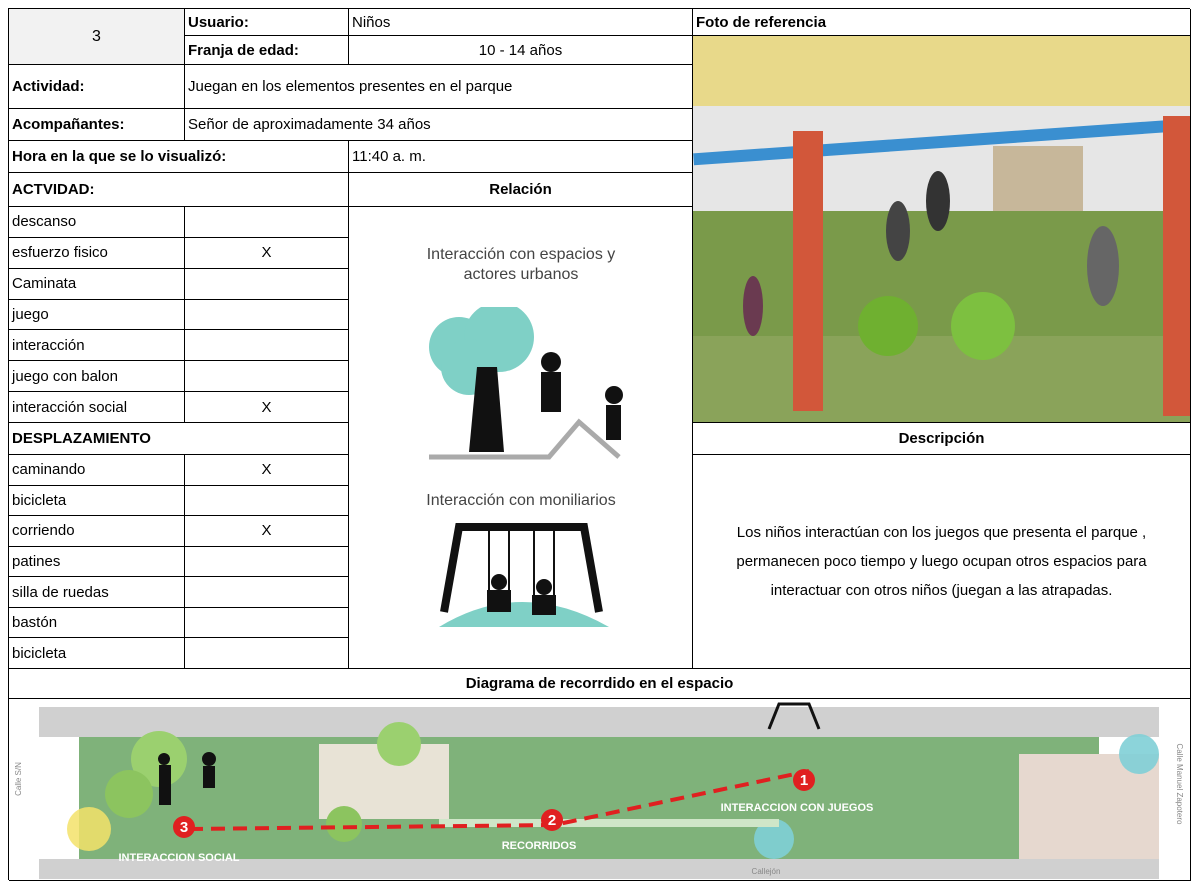 The width and height of the screenshot is (1198, 888). I want to click on row-label: juego, so click(97, 315).